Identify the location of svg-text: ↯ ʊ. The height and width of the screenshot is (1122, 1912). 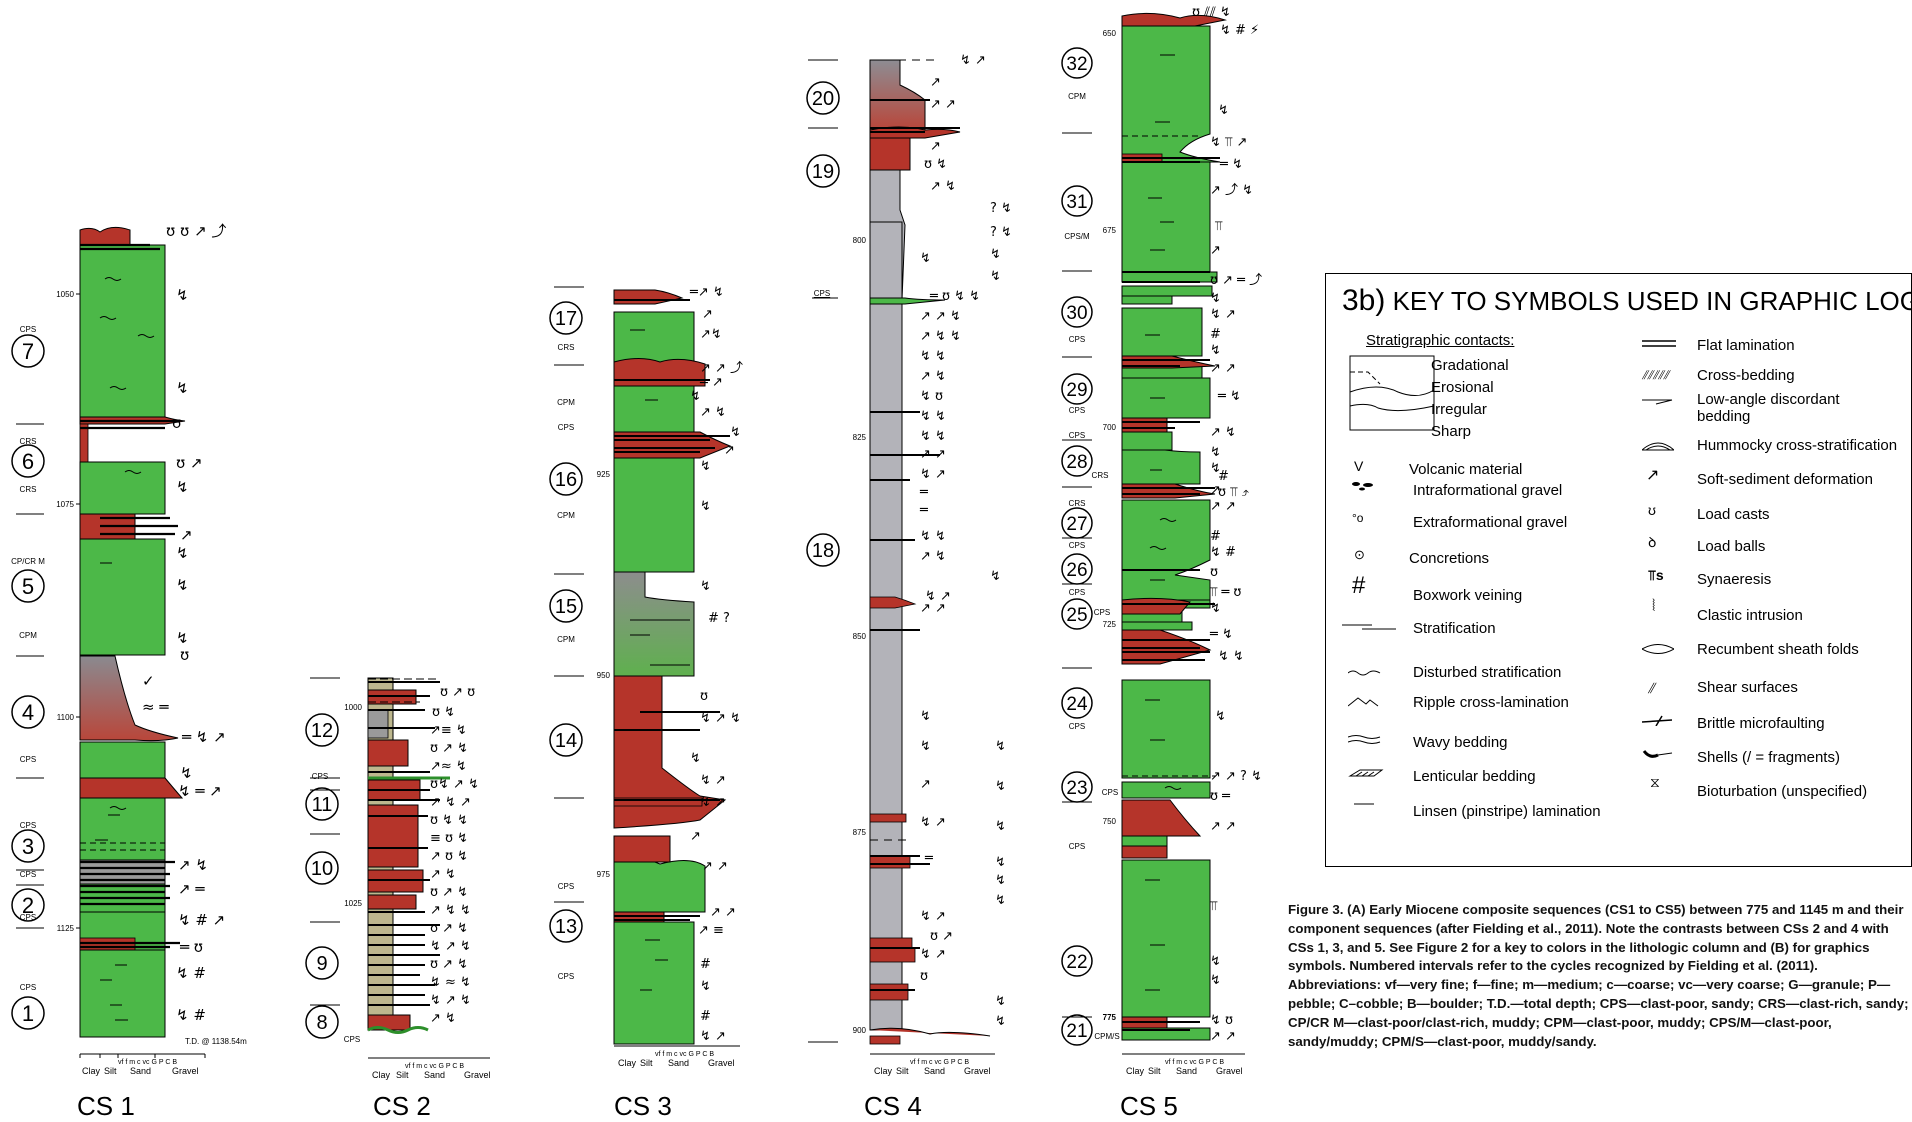
(1221, 1020).